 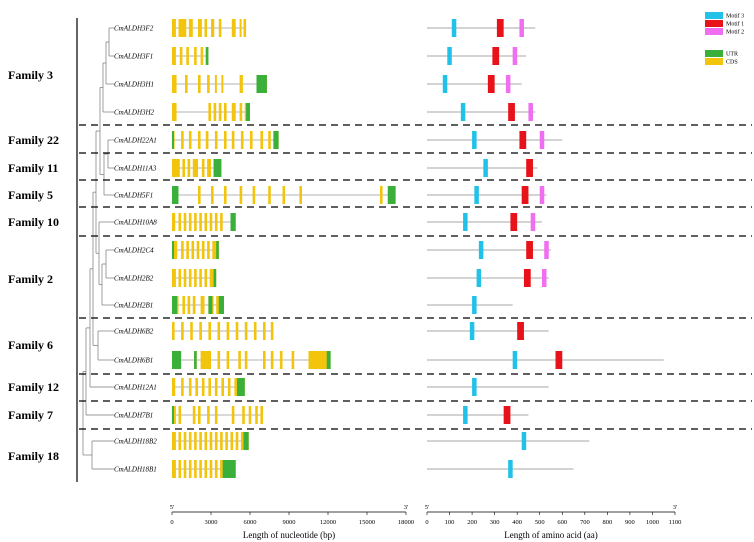 I want to click on gene-label: CmALDH3F1, so click(x=133, y=57).